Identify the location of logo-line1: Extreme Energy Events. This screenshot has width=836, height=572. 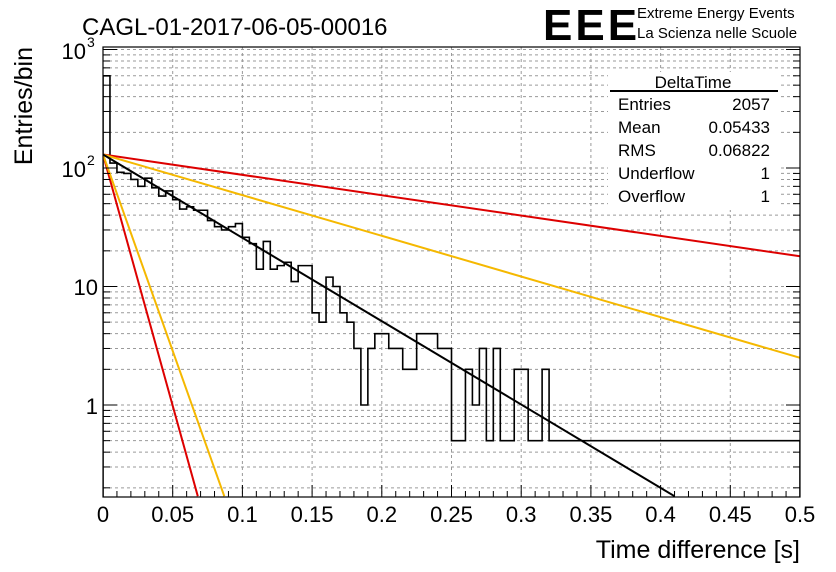
(716, 13).